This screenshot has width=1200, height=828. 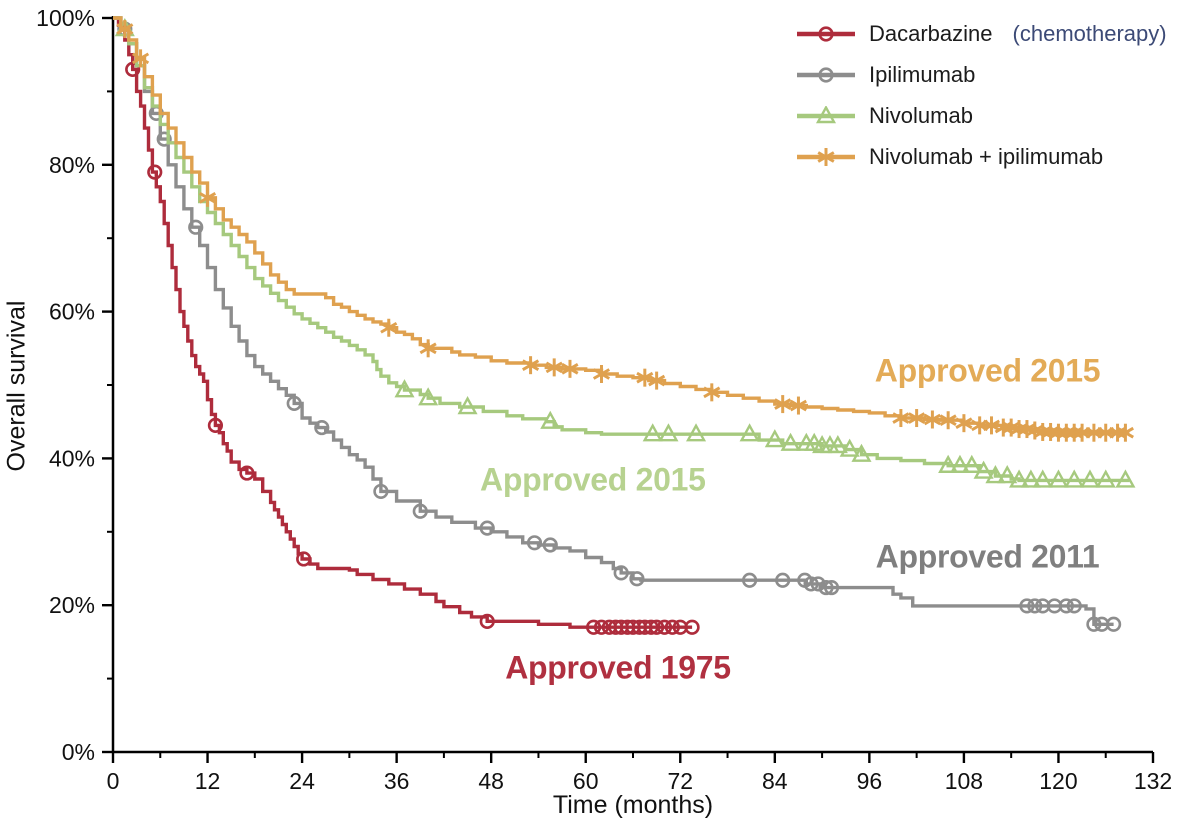 I want to click on legend-label-dacarbazine: Dacarbazine, so click(x=931, y=33).